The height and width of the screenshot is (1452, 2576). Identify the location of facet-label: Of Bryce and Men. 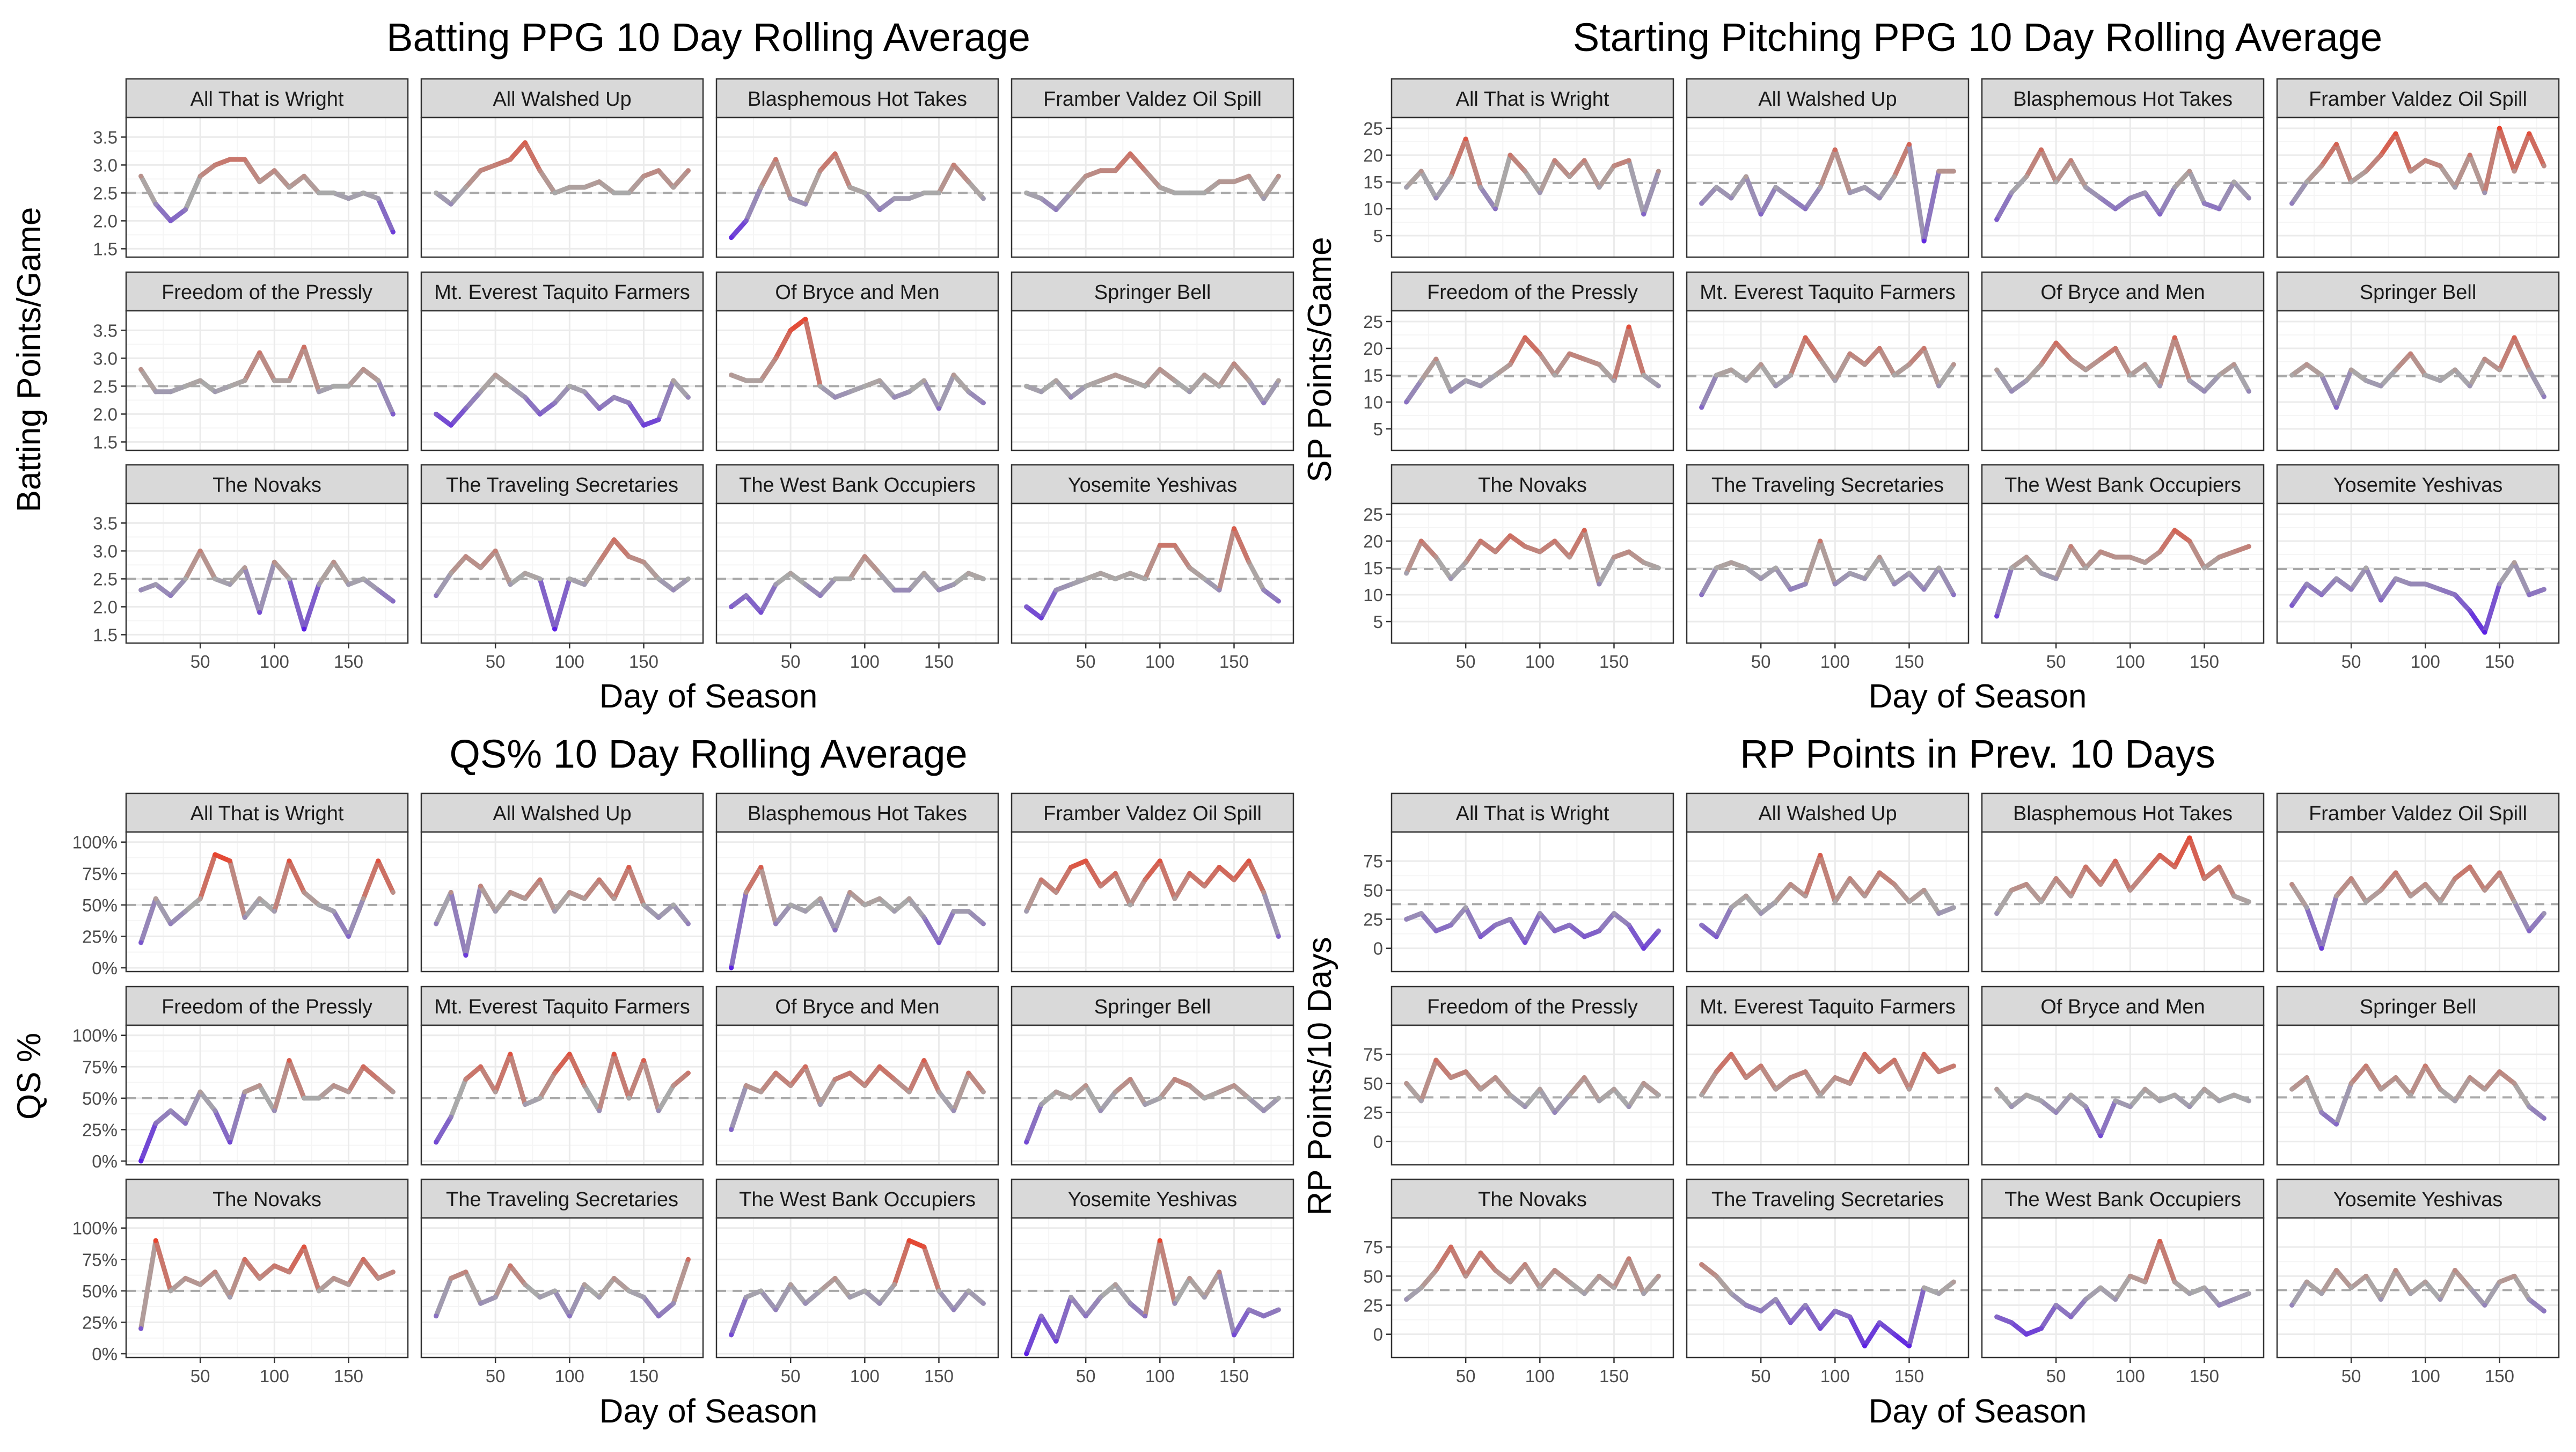
(2122, 292).